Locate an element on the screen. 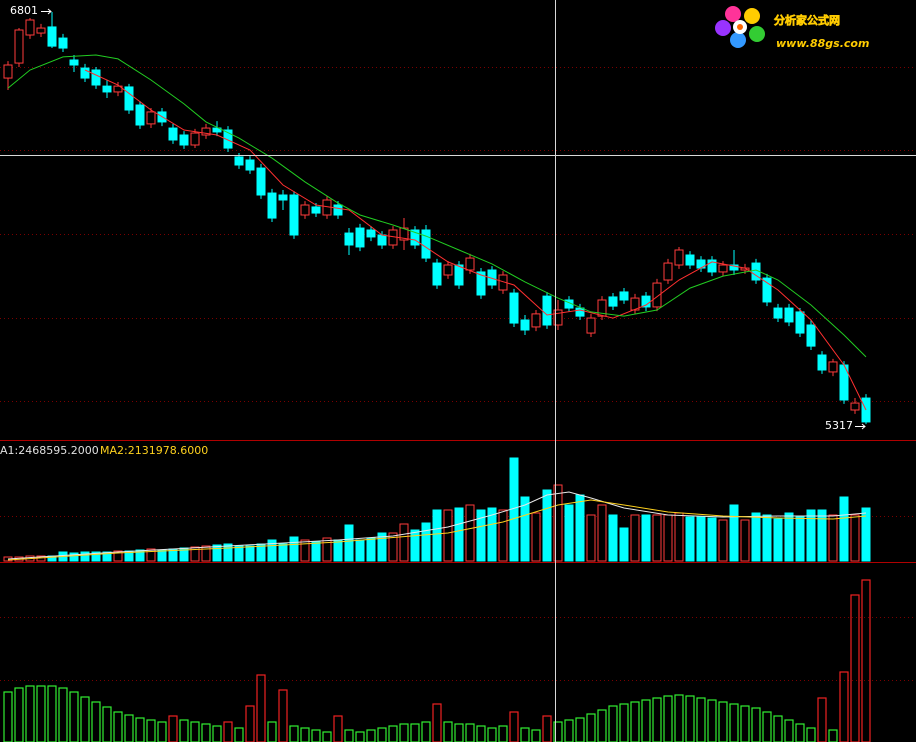  low-label: 5317 is located at coordinates (839, 425).